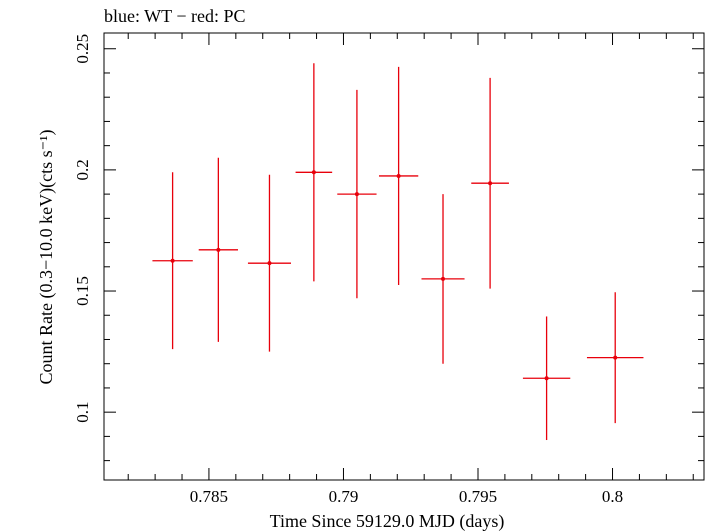 Image resolution: width=709 pixels, height=532 pixels. Describe the element at coordinates (478, 496) in the screenshot. I see `x-tick-label: 0.795` at that location.